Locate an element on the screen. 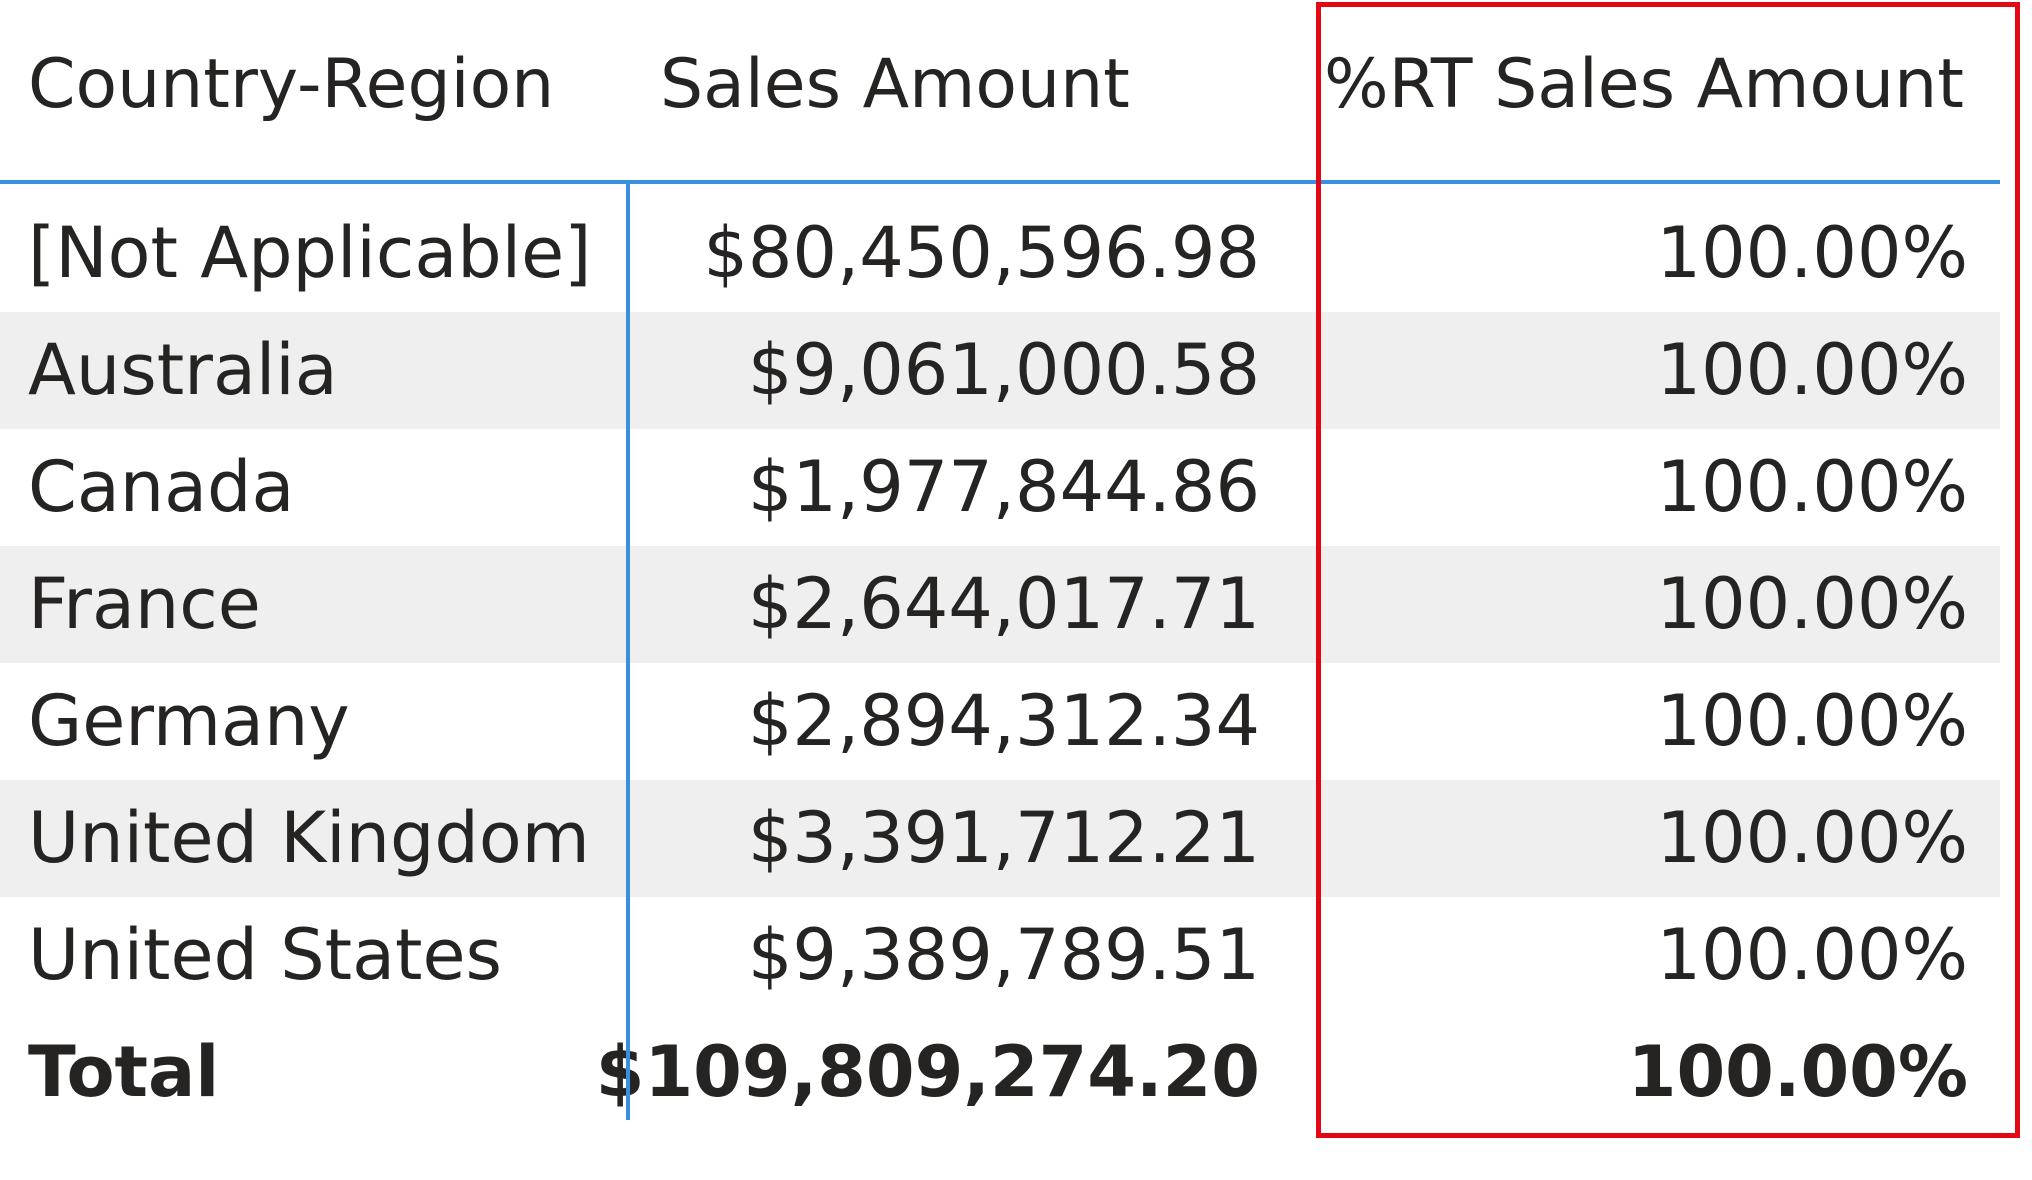  table-row: Canada $1,977,844.86 100.00% is located at coordinates (1000, 487).